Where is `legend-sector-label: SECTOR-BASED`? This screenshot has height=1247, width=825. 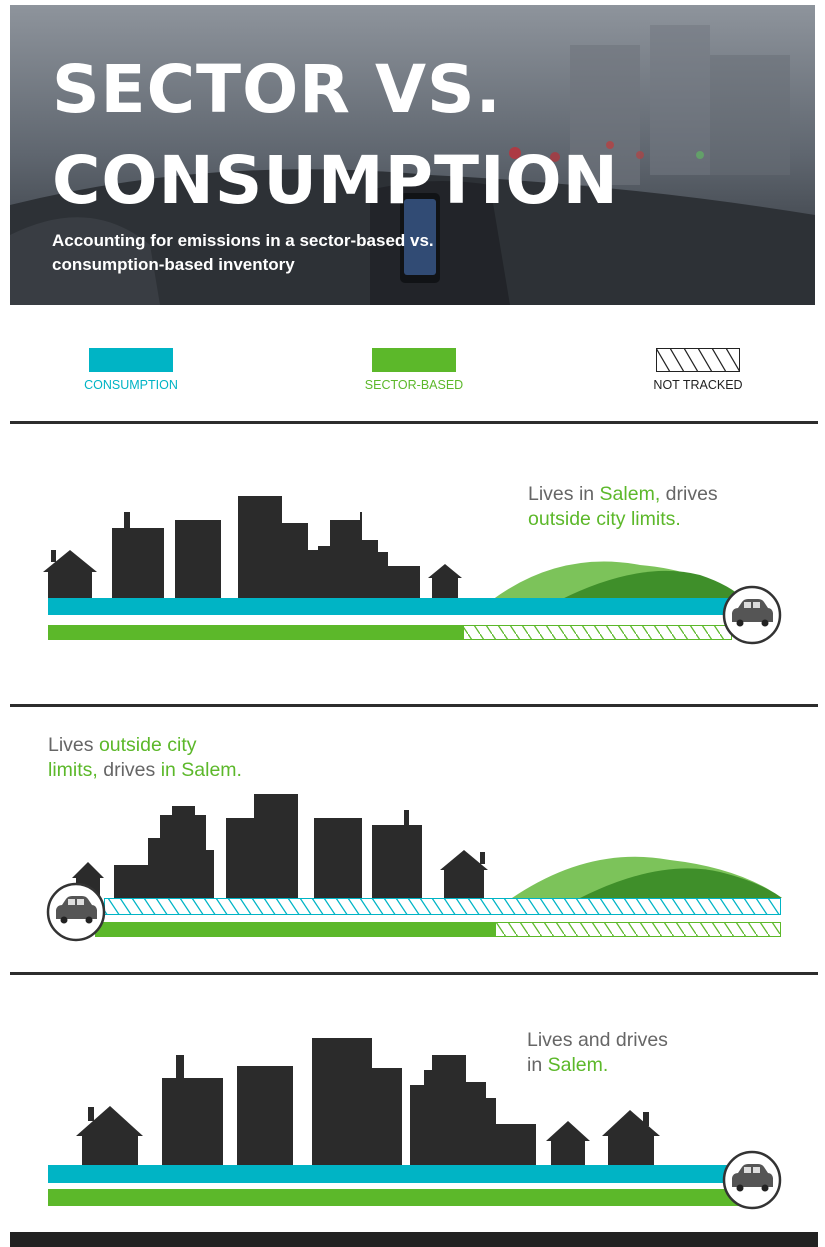
legend-sector-label: SECTOR-BASED is located at coordinates (414, 385).